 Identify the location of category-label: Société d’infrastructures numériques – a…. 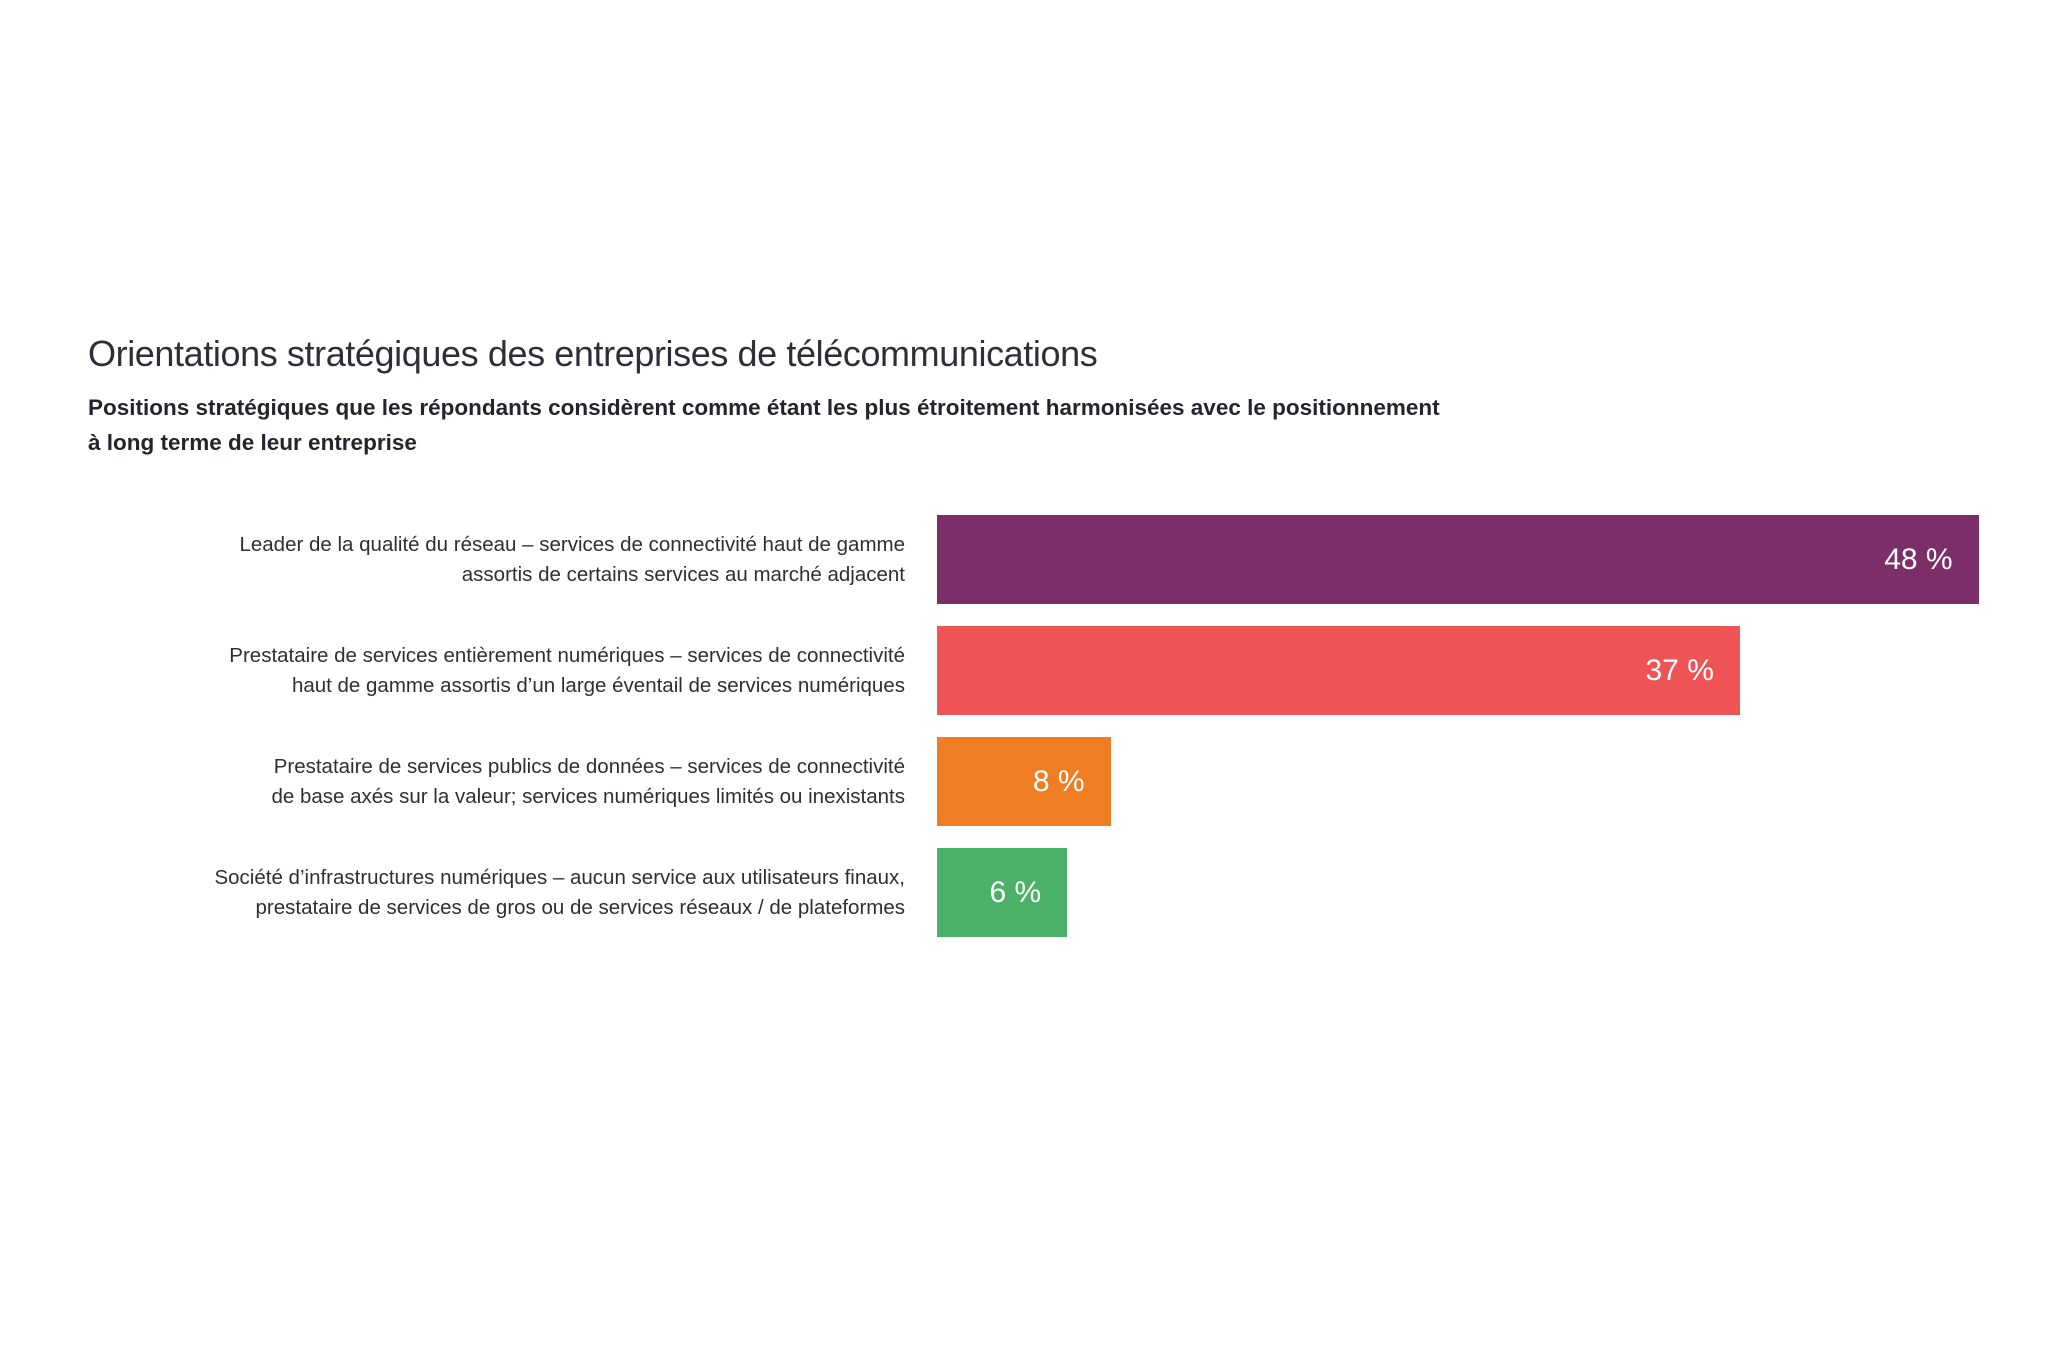
(468, 892).